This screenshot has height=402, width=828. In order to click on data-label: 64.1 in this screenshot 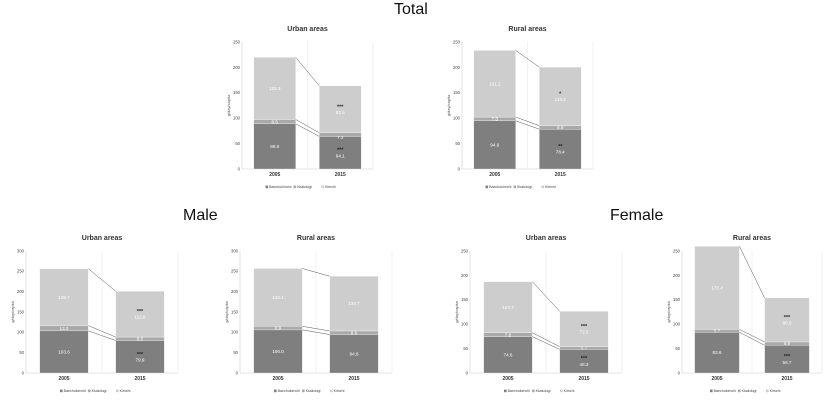, I will do `click(340, 155)`.